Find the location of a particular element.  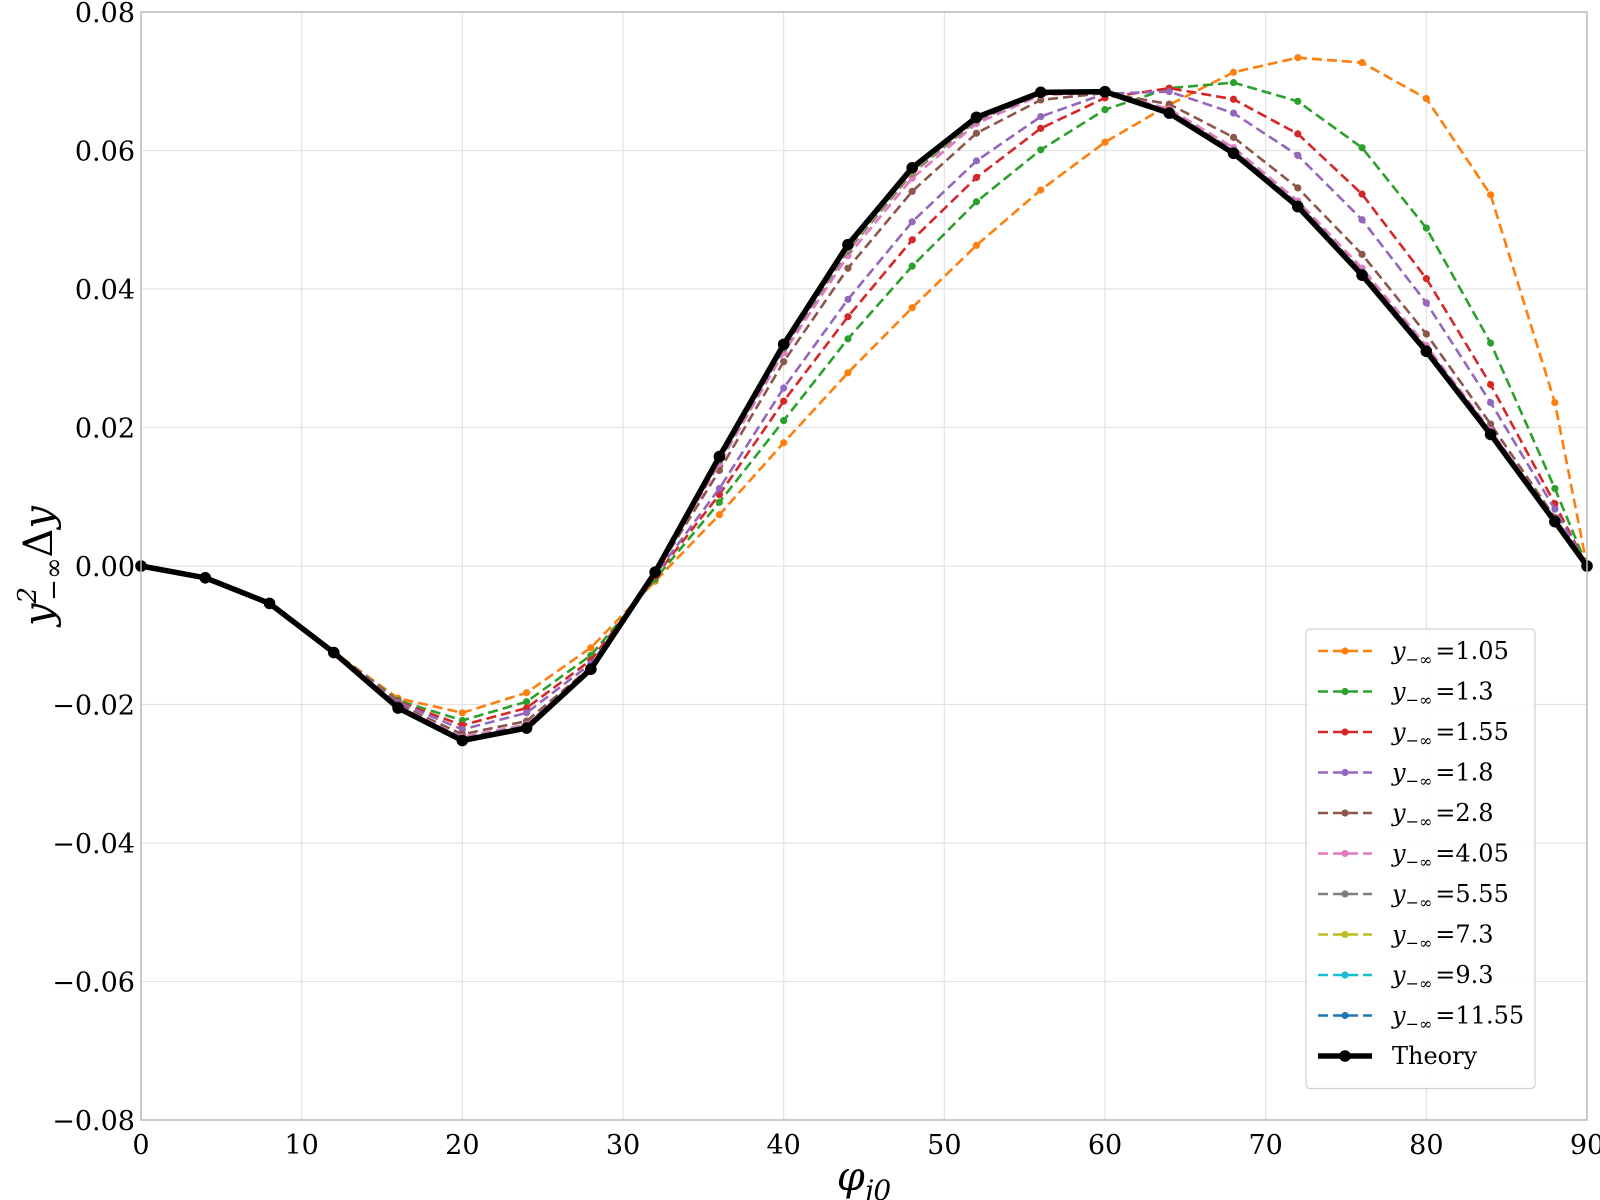

legend-entry: y−∞ =9.3 is located at coordinates (1406, 977).